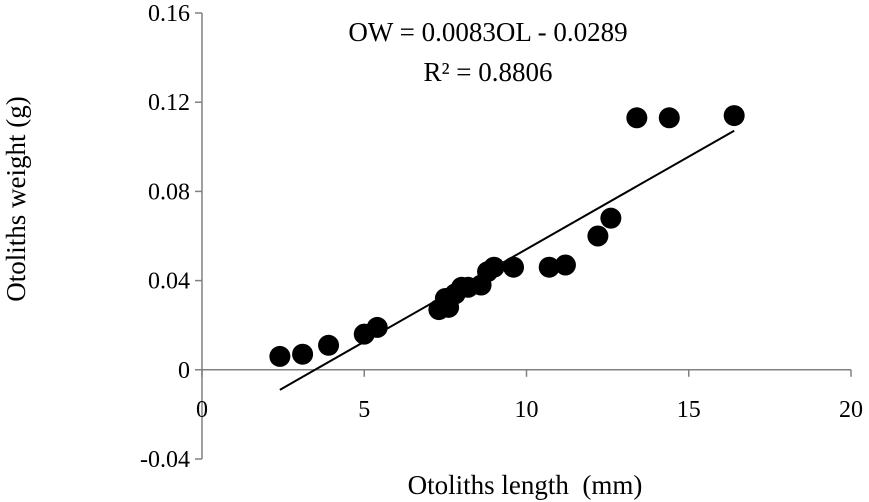 The width and height of the screenshot is (869, 502). Describe the element at coordinates (487, 72) in the screenshot. I see `r-squared-label: R² = 0.8806` at that location.